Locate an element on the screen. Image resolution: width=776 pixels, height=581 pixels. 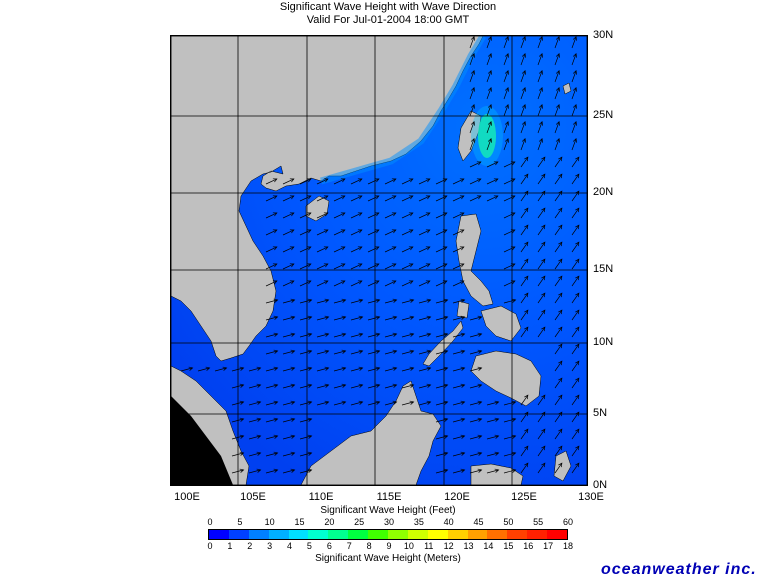
lat-label-0n: 0N is located at coordinates (600, 485).